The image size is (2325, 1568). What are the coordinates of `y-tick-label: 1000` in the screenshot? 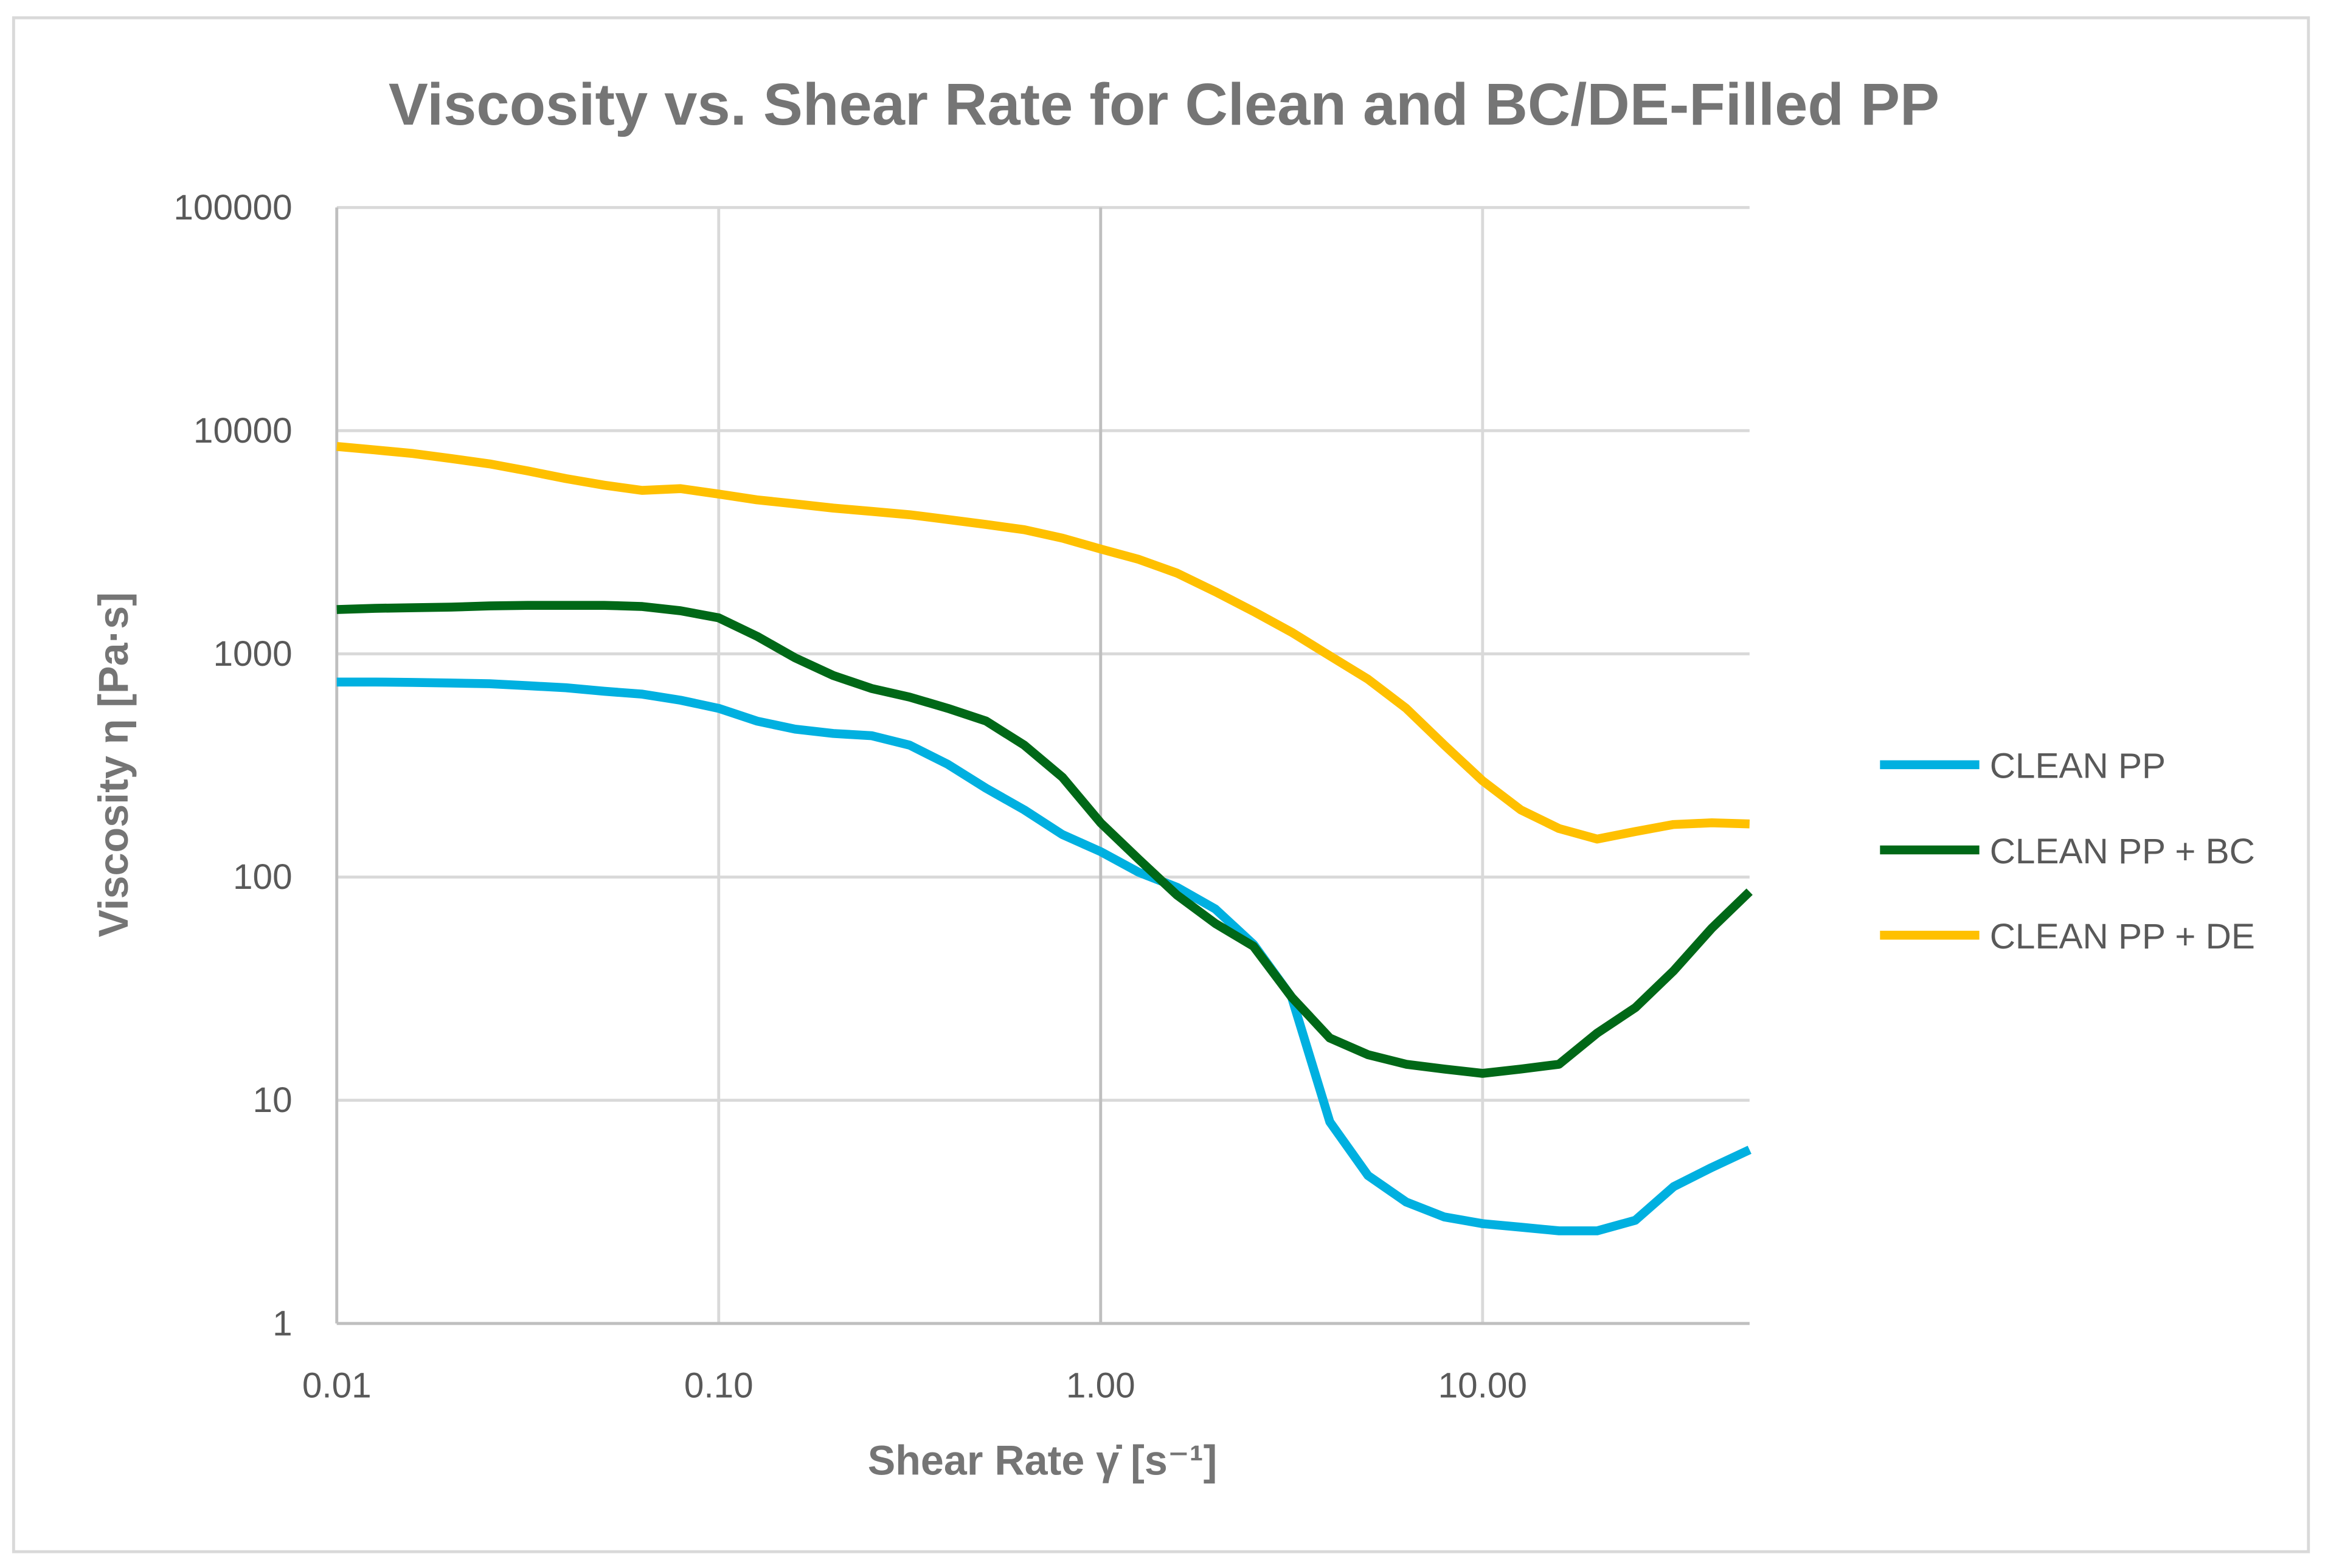 It's located at (252, 654).